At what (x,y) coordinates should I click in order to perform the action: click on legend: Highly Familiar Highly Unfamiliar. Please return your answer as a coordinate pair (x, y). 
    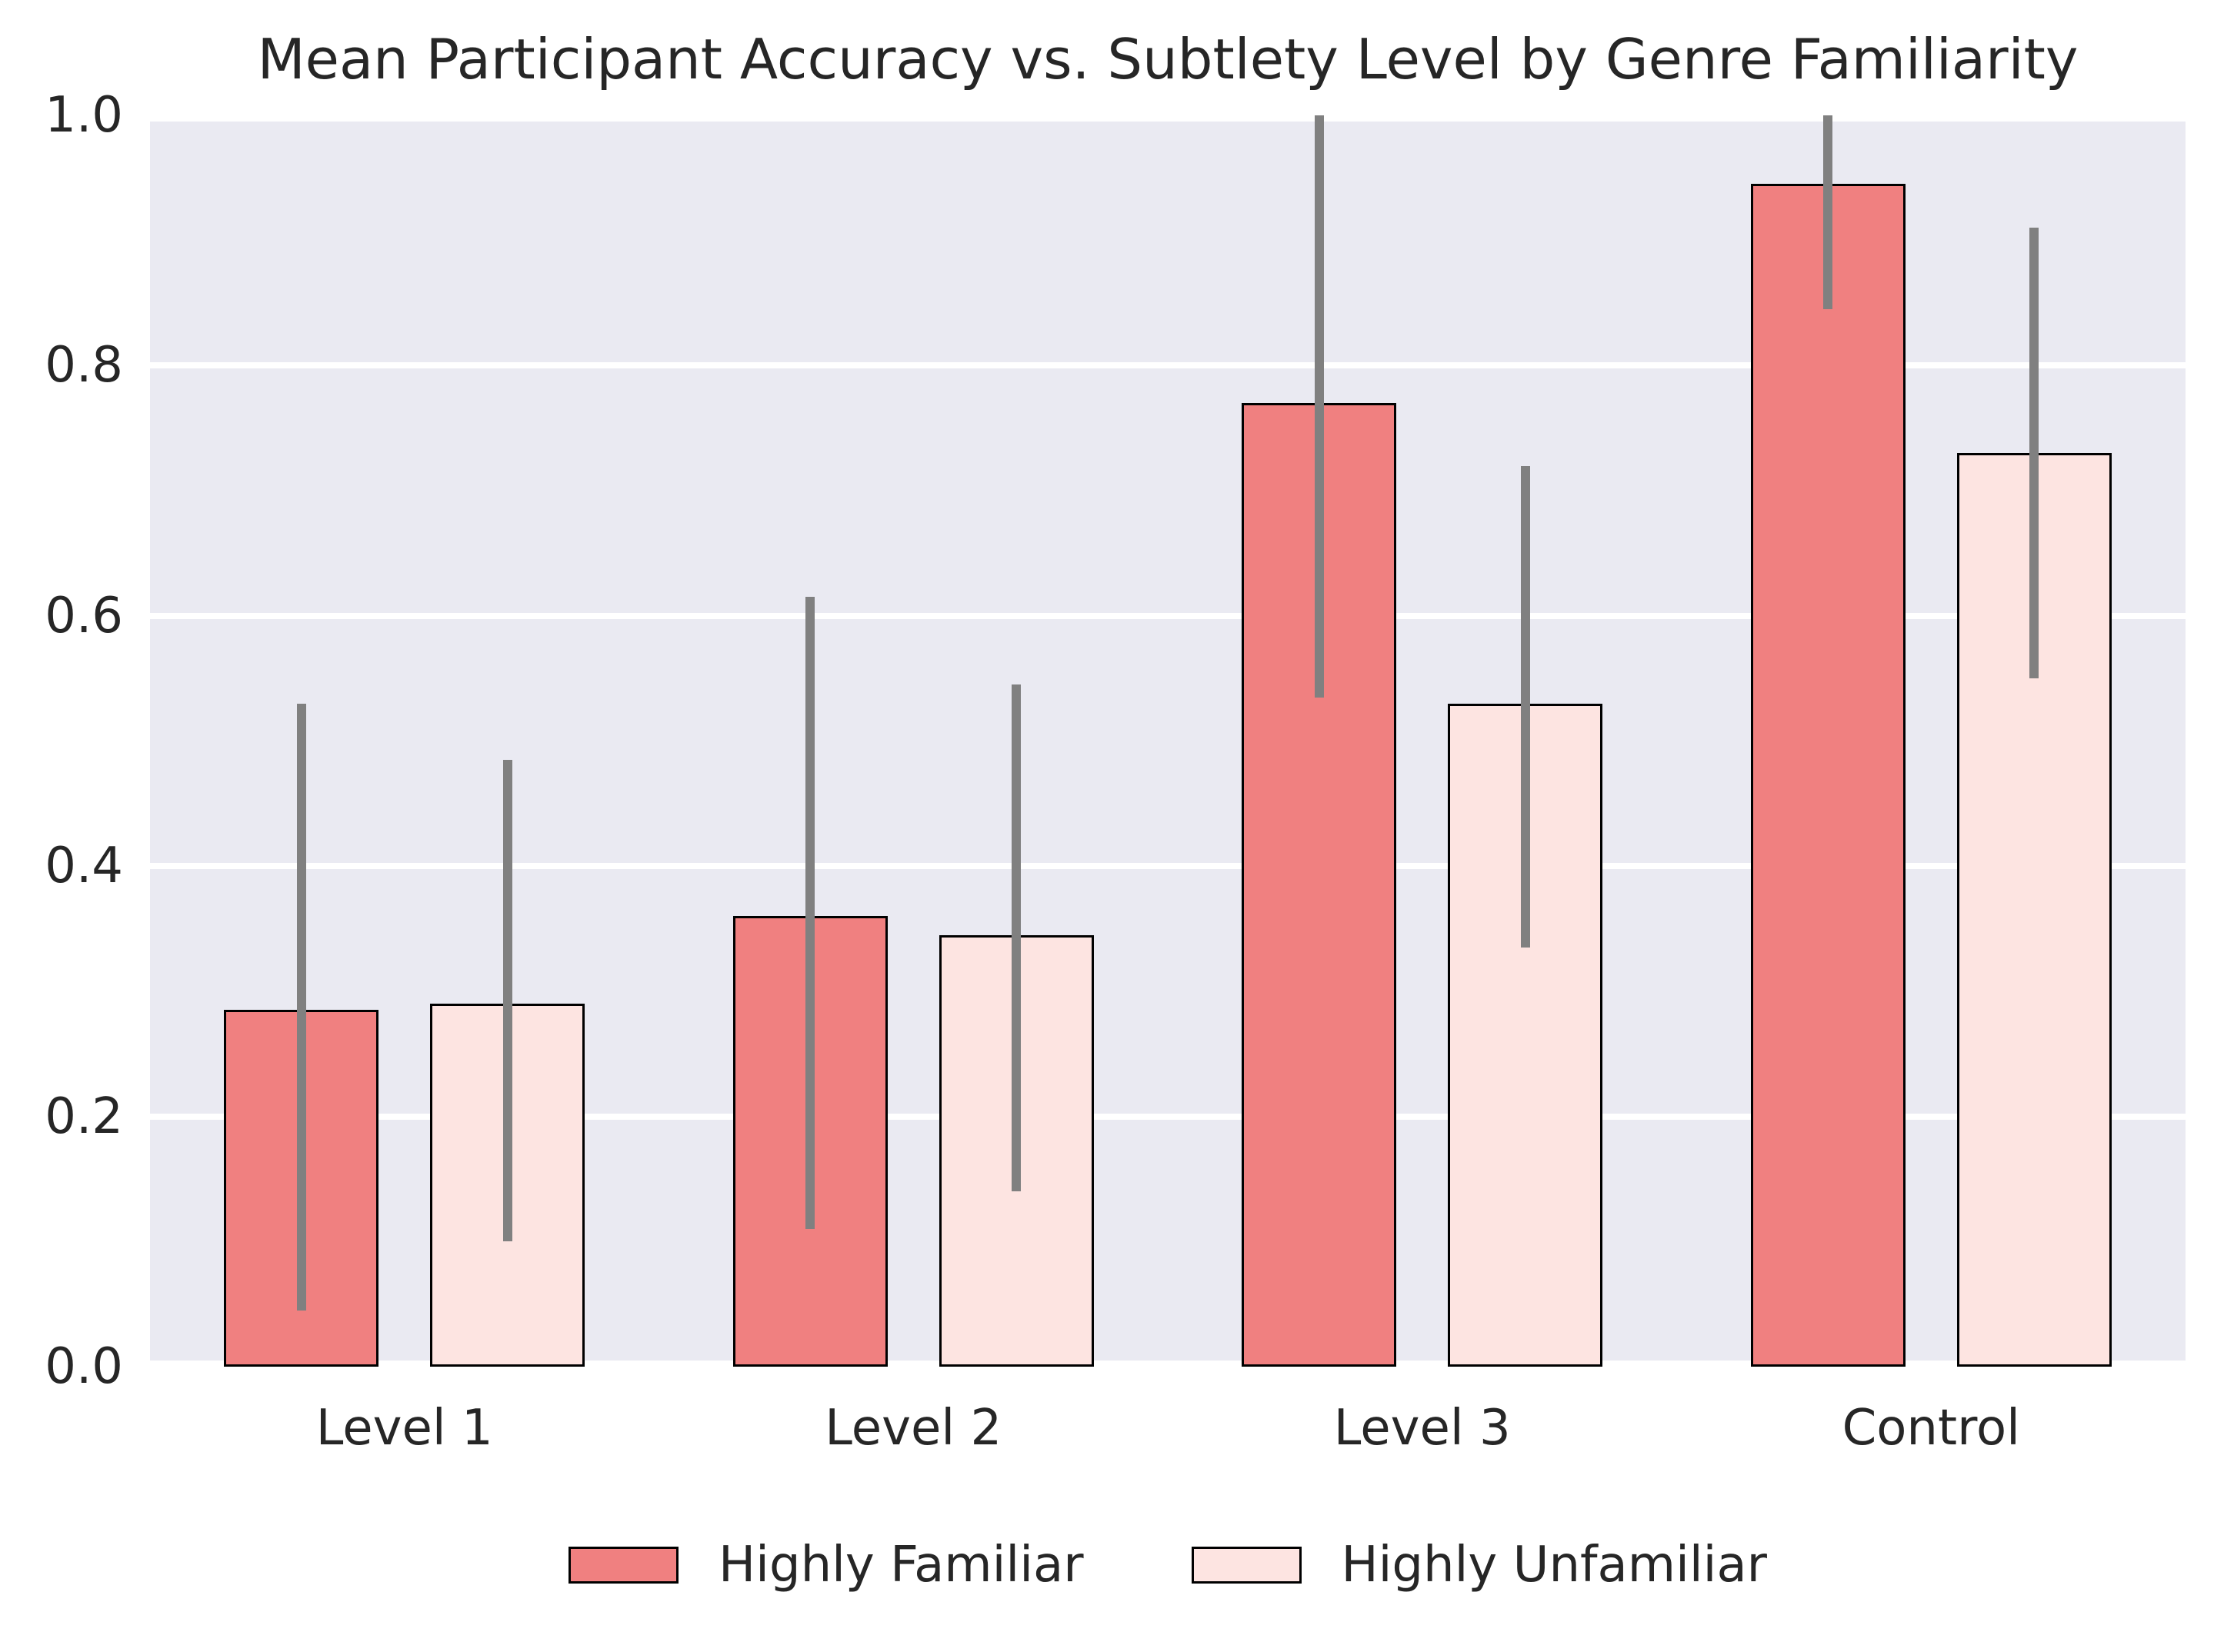
    Looking at the image, I should click on (1168, 1565).